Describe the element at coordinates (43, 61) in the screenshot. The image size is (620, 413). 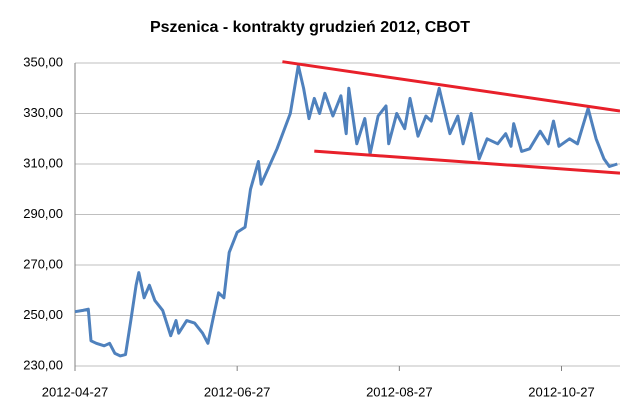
I see `y-tick-label: 350,00` at that location.